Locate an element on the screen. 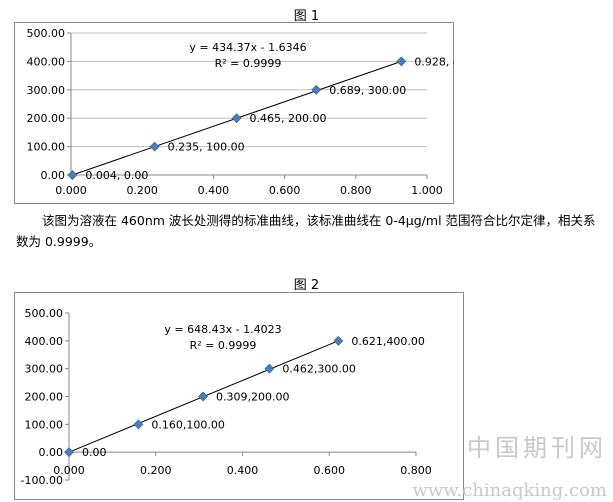 The width and height of the screenshot is (613, 502). data-label: 0.462,300.00 is located at coordinates (318, 369).